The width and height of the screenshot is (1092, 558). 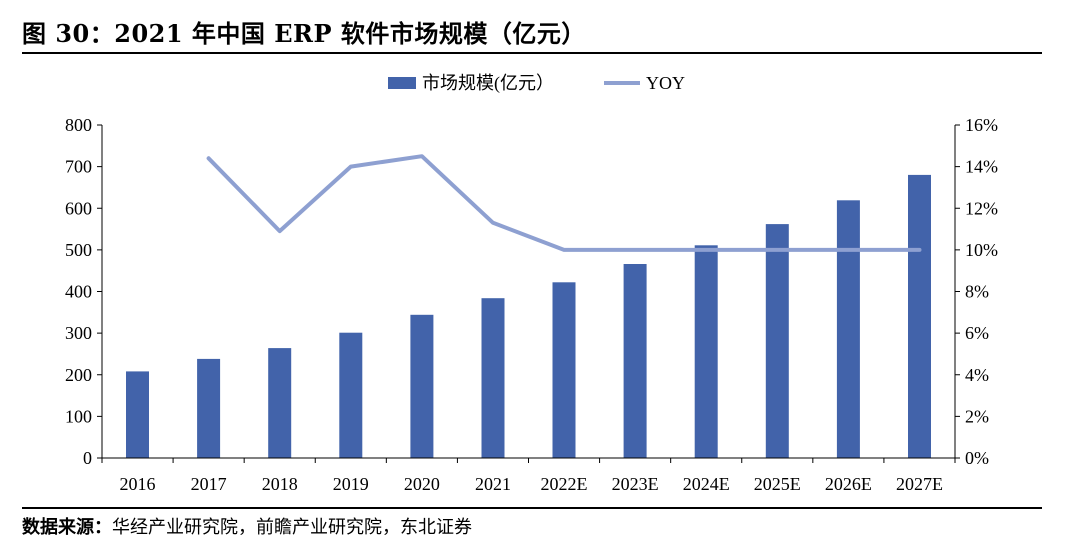 What do you see at coordinates (665, 83) in the screenshot?
I see `legend-line-label: YOY` at bounding box center [665, 83].